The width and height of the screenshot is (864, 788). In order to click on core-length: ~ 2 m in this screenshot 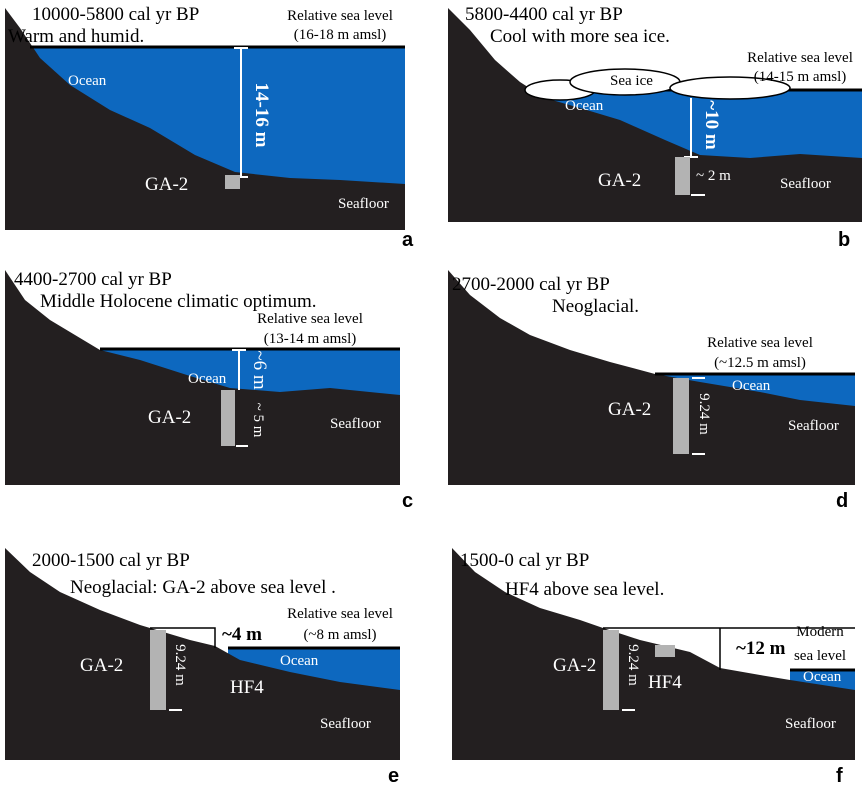, I will do `click(713, 176)`.